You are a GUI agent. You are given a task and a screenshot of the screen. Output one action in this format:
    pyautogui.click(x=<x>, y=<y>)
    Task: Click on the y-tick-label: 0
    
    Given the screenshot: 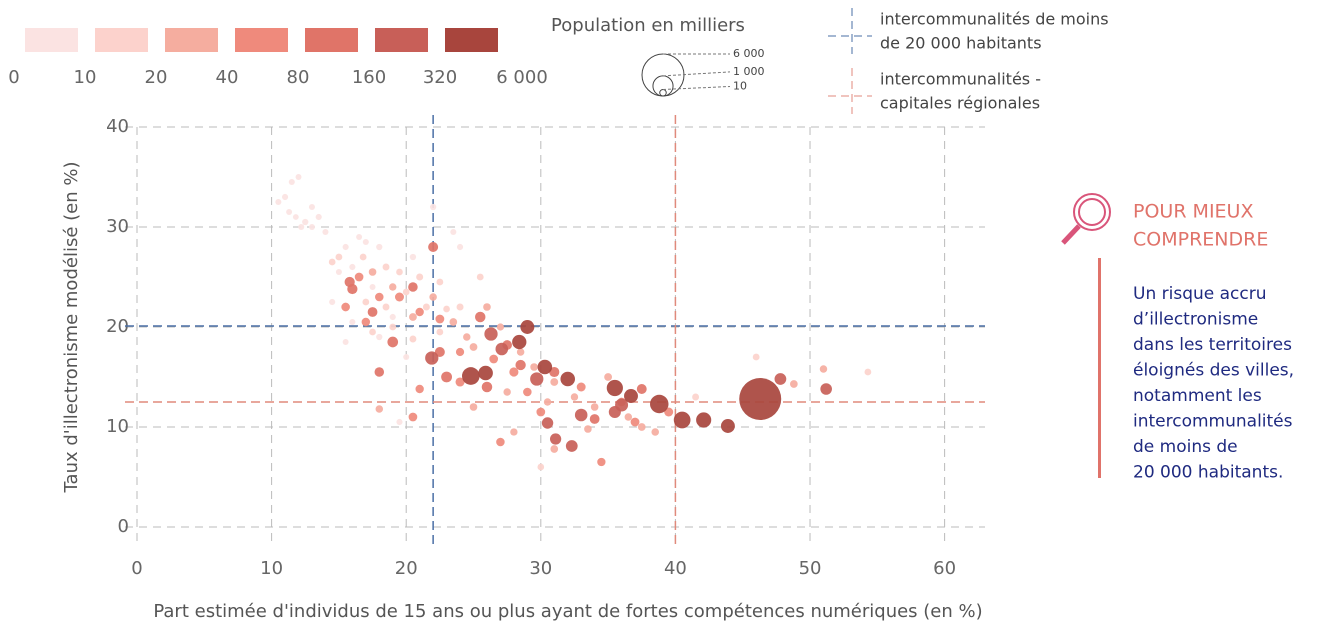 What is the action you would take?
    pyautogui.click(x=123, y=526)
    